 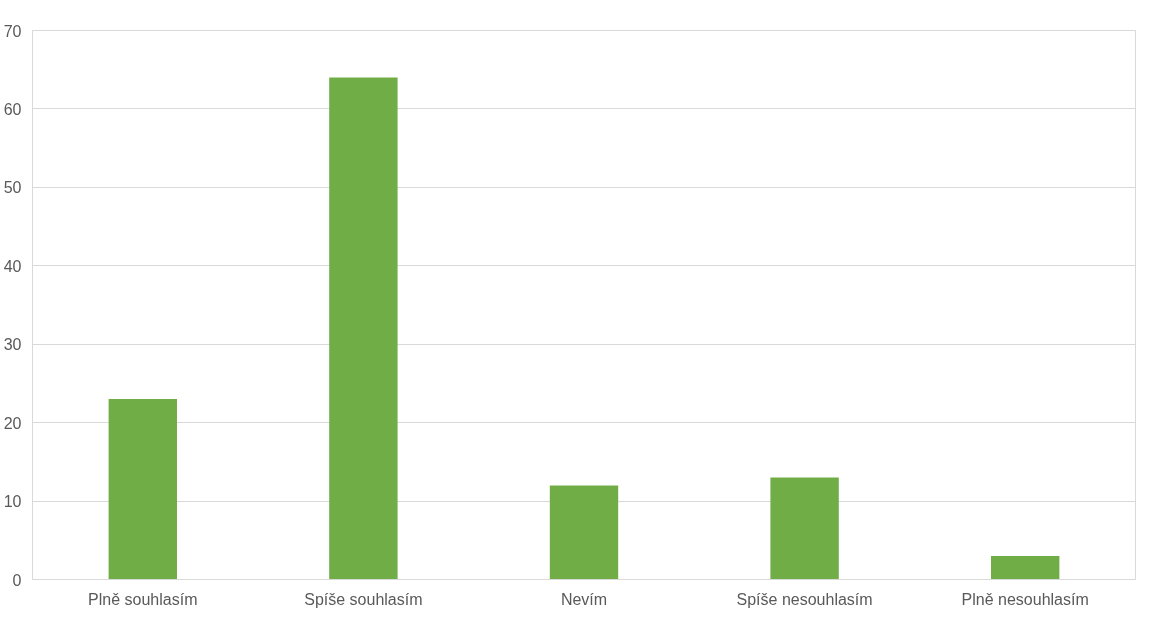 I want to click on x-tick-label: Plně nesouhlasím, so click(x=1025, y=599).